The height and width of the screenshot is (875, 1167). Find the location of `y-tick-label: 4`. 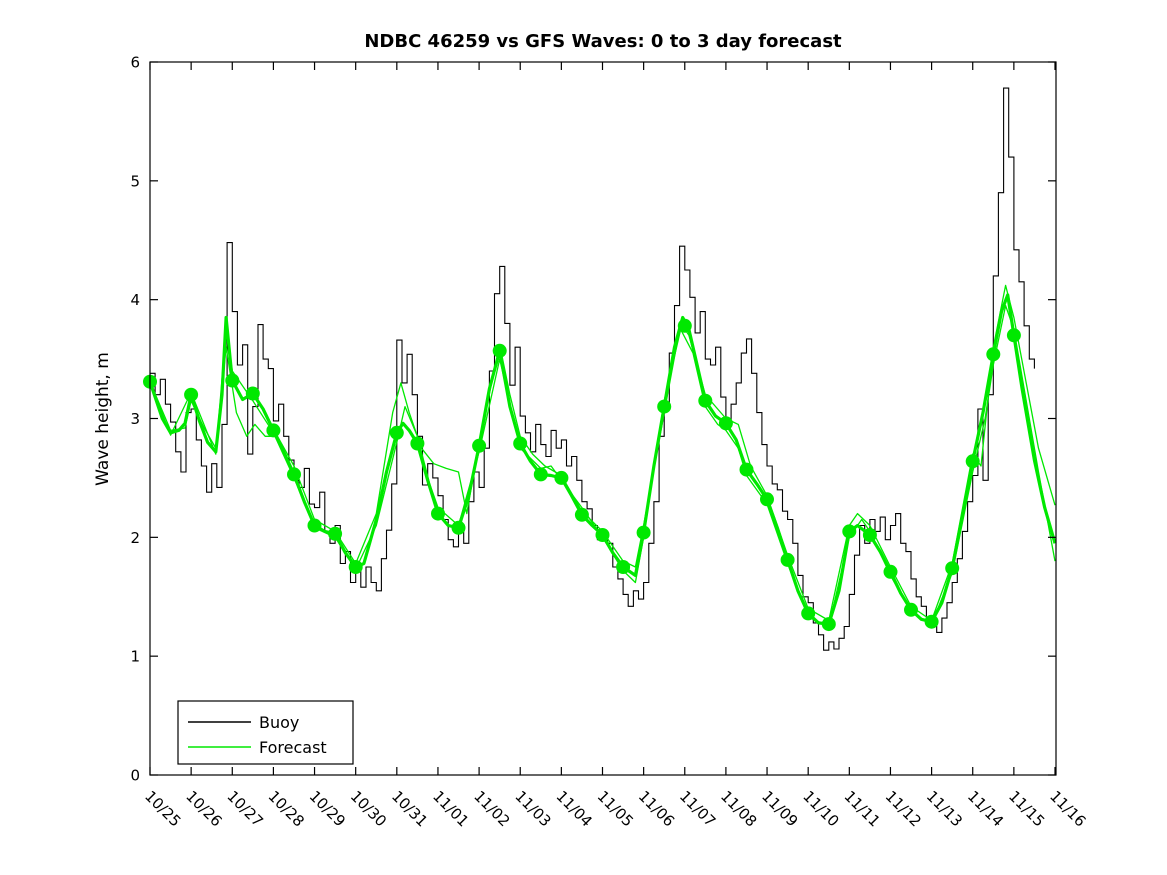

y-tick-label: 4 is located at coordinates (135, 300).